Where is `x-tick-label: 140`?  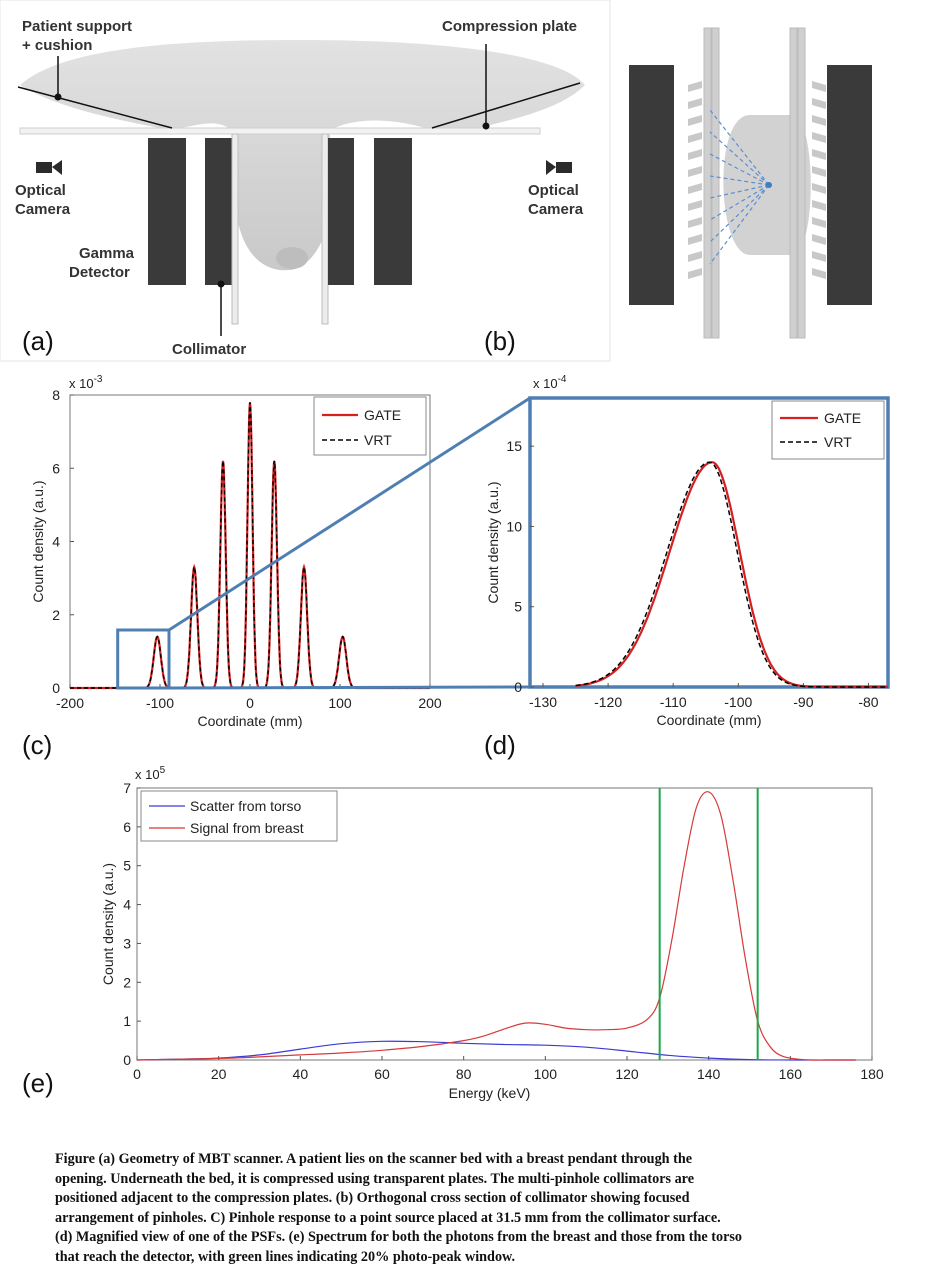
x-tick-label: 140 is located at coordinates (709, 1074).